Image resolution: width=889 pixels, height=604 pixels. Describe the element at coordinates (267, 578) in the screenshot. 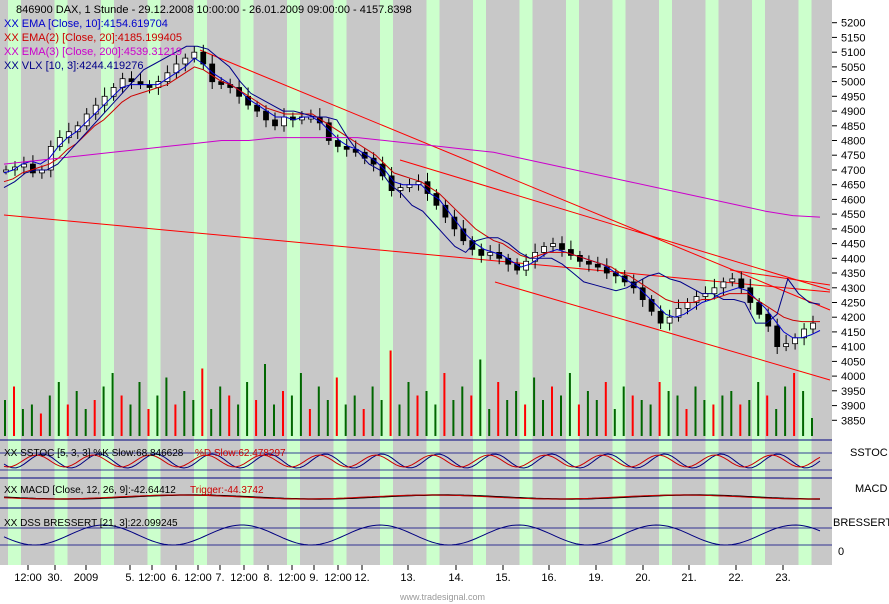

I see `time-tick-label: 8.` at that location.